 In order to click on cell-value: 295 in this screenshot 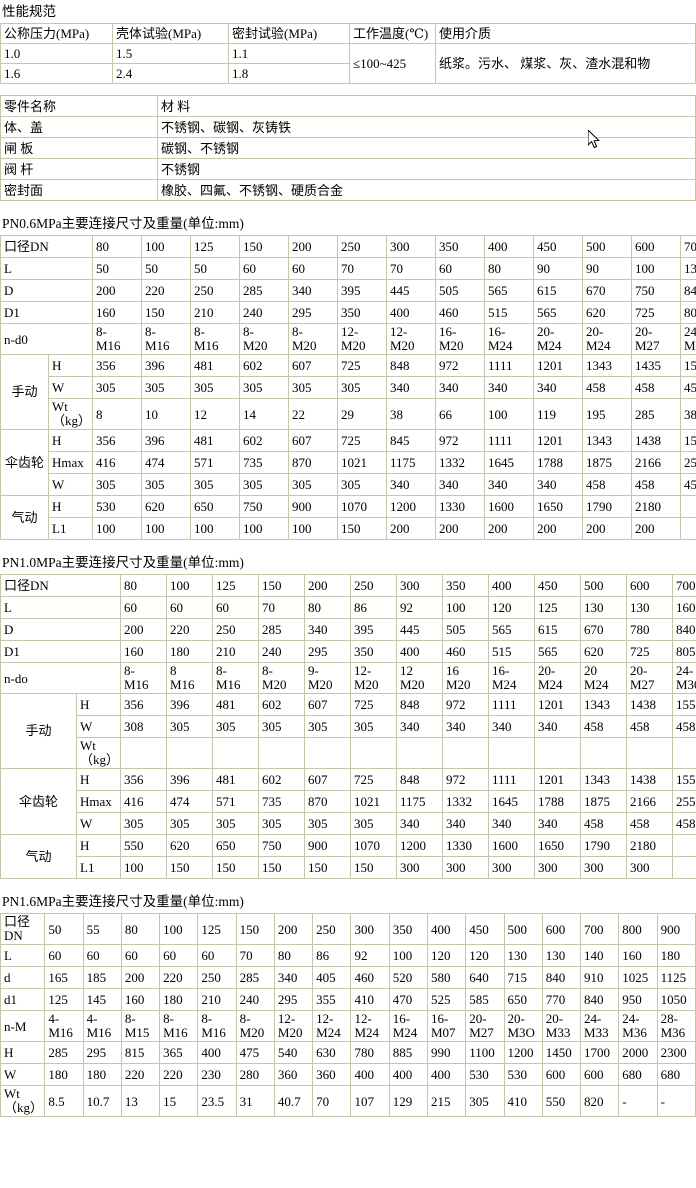, I will do `click(327, 651)`.